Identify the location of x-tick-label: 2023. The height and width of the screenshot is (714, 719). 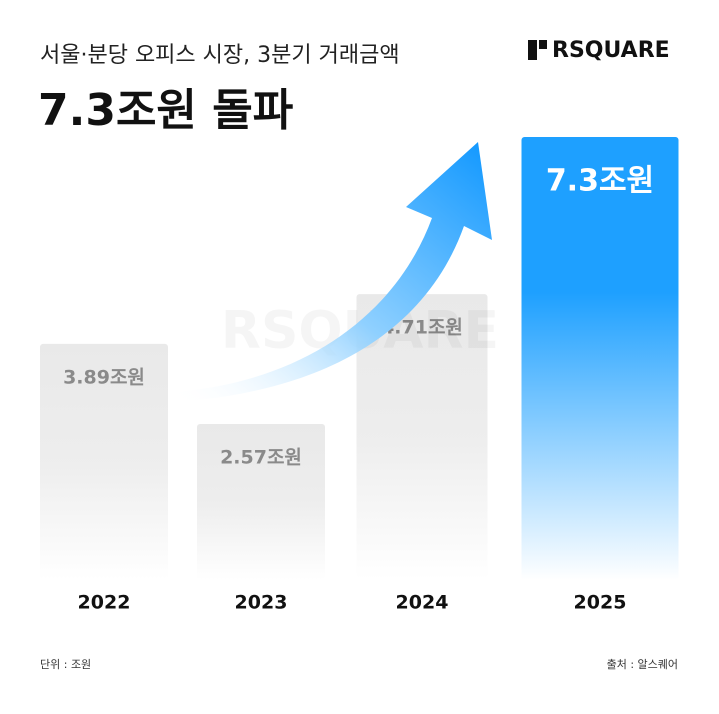
(261, 603).